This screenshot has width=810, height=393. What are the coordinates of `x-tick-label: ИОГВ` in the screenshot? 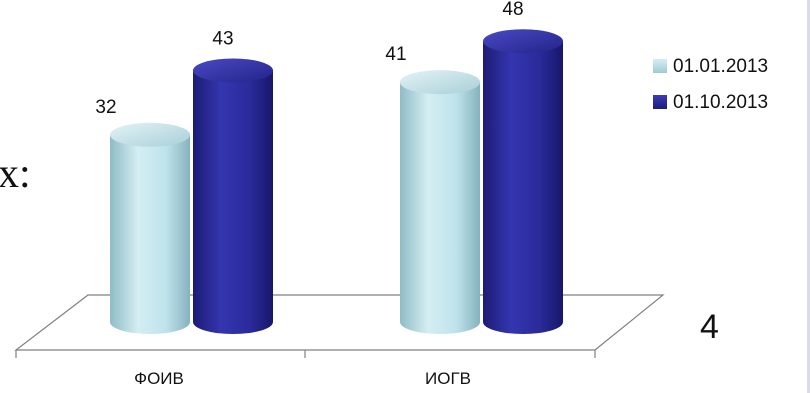 It's located at (448, 378).